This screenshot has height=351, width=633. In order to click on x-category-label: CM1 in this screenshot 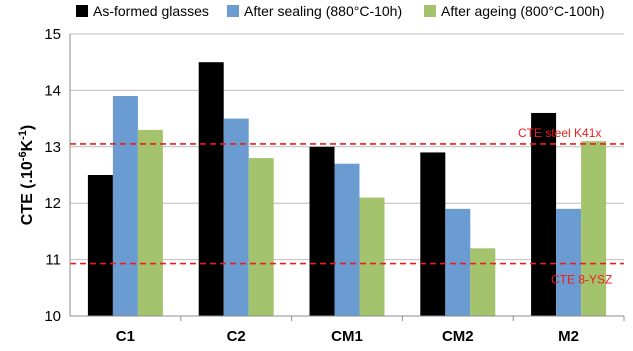, I will do `click(347, 336)`.